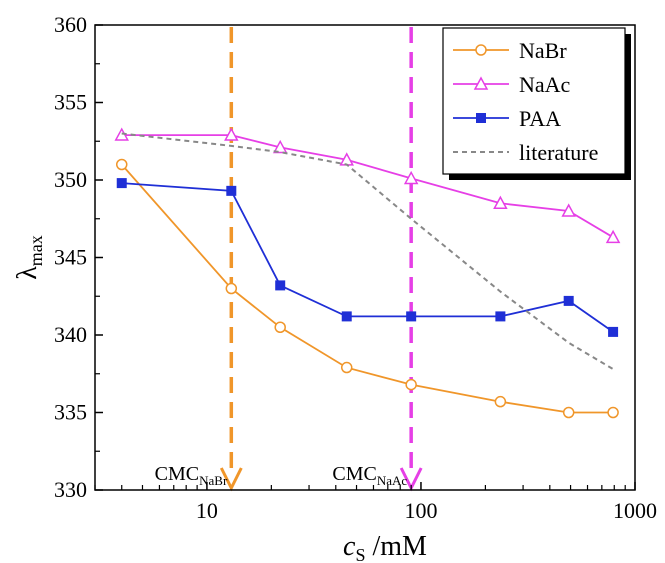 The image size is (665, 563). What do you see at coordinates (534, 101) in the screenshot?
I see `legend-box` at bounding box center [534, 101].